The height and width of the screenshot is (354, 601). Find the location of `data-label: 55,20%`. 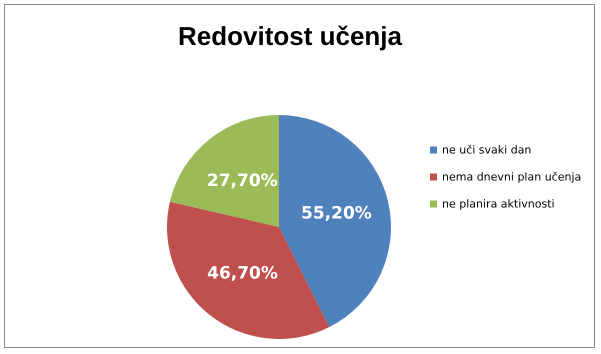

data-label: 55,20% is located at coordinates (336, 213).